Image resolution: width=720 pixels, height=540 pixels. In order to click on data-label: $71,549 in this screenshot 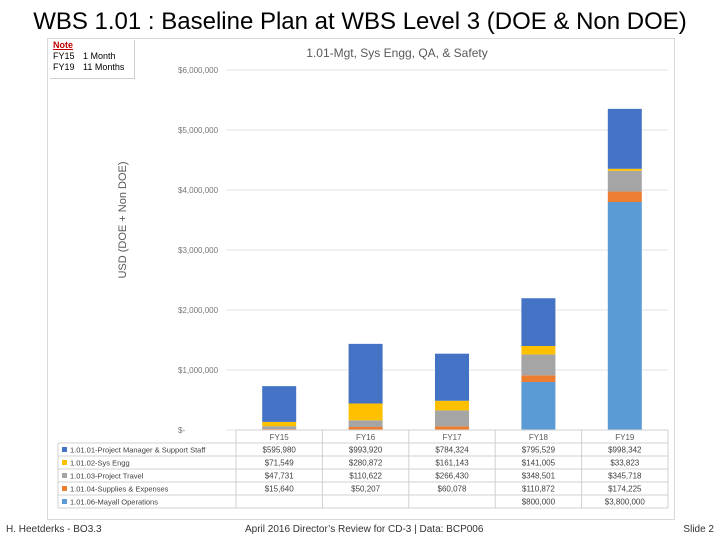, I will do `click(279, 463)`.